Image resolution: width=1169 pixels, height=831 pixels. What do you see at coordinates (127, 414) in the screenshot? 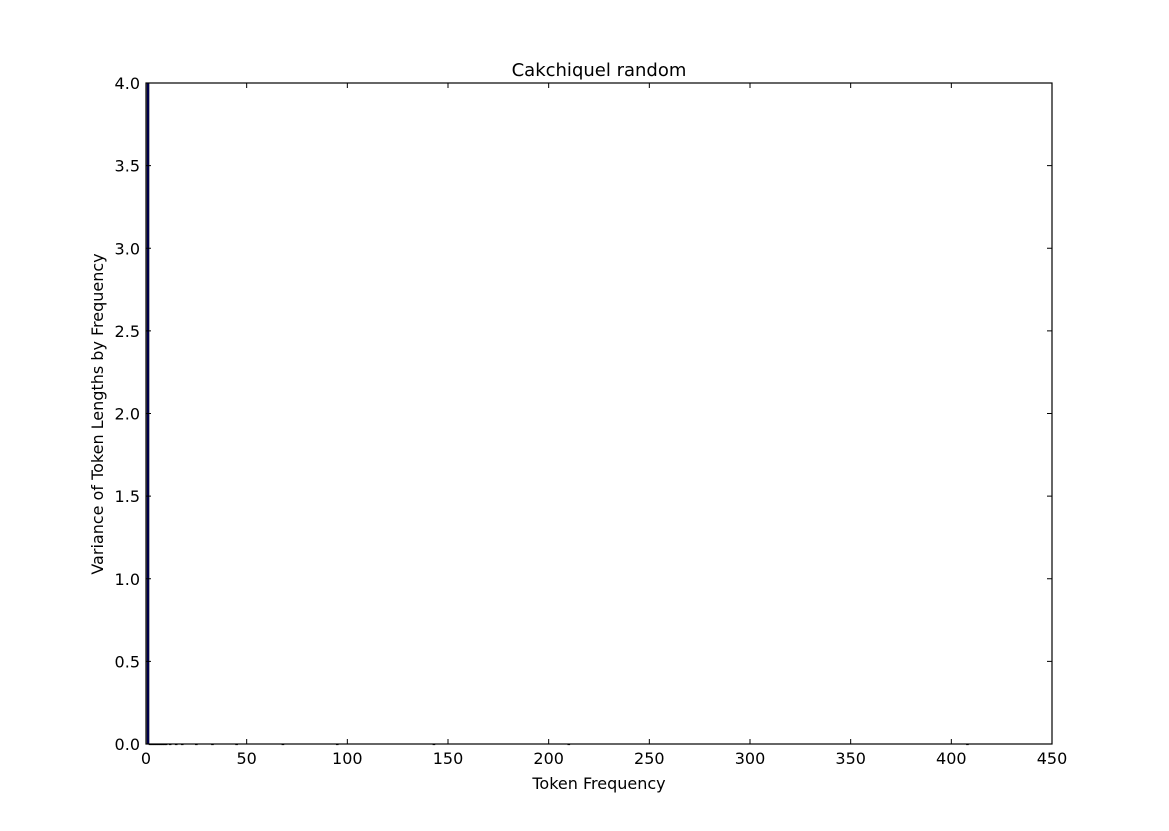
I see `y-tick-label-4: 2.0` at bounding box center [127, 414].